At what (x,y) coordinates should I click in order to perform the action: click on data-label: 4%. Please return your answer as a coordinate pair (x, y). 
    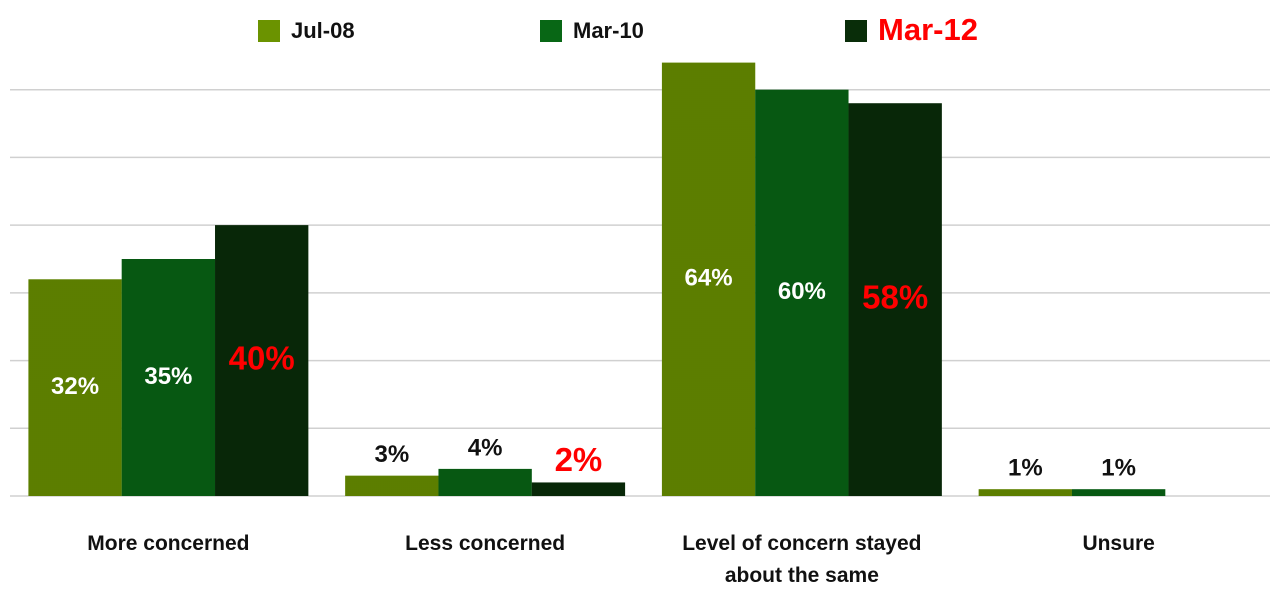
    Looking at the image, I should click on (485, 447).